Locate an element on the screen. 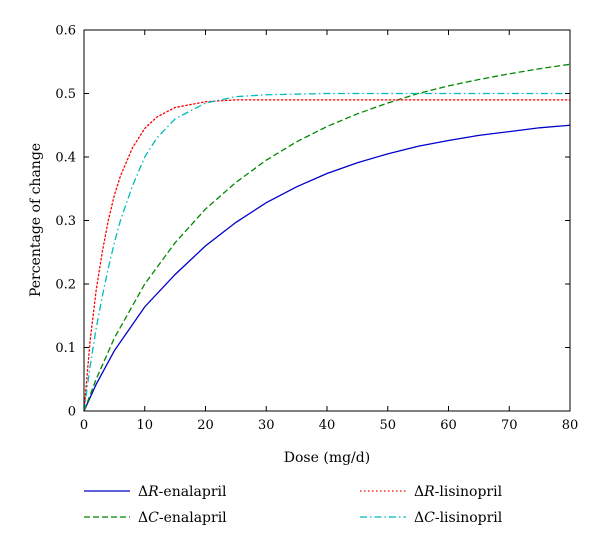 Image resolution: width=600 pixels, height=554 pixels. y-tick-label: 0.3 is located at coordinates (65, 221).